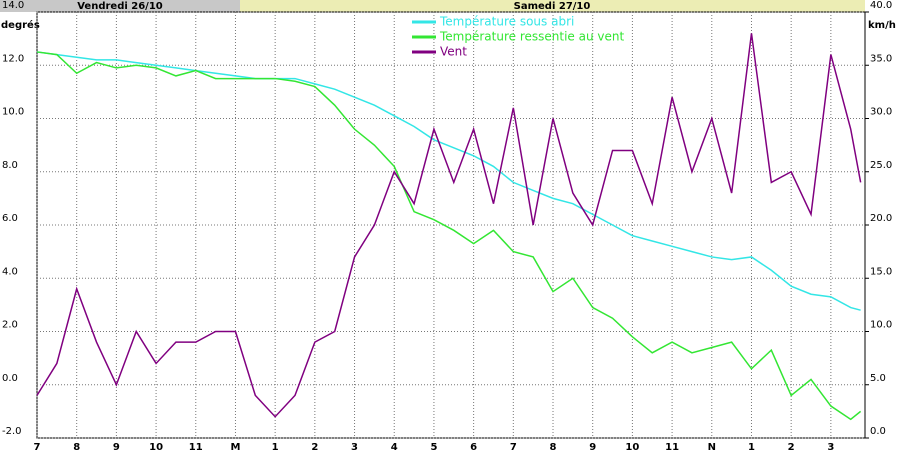  Describe the element at coordinates (878, 431) in the screenshot. I see `y2-tick-label: 0.0` at that location.